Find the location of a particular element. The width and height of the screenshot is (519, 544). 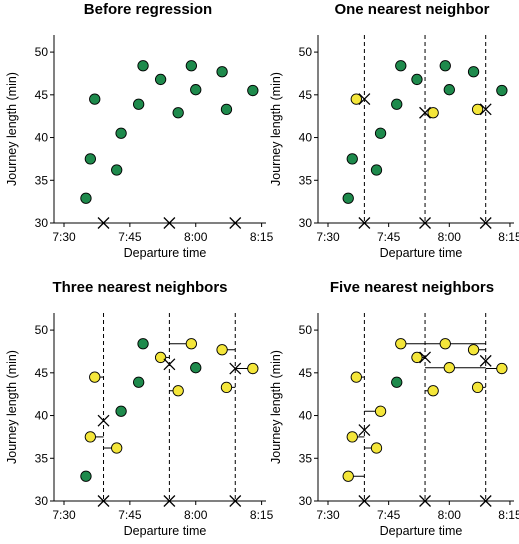

panel-title: Five nearest neighbors is located at coordinates (412, 287).